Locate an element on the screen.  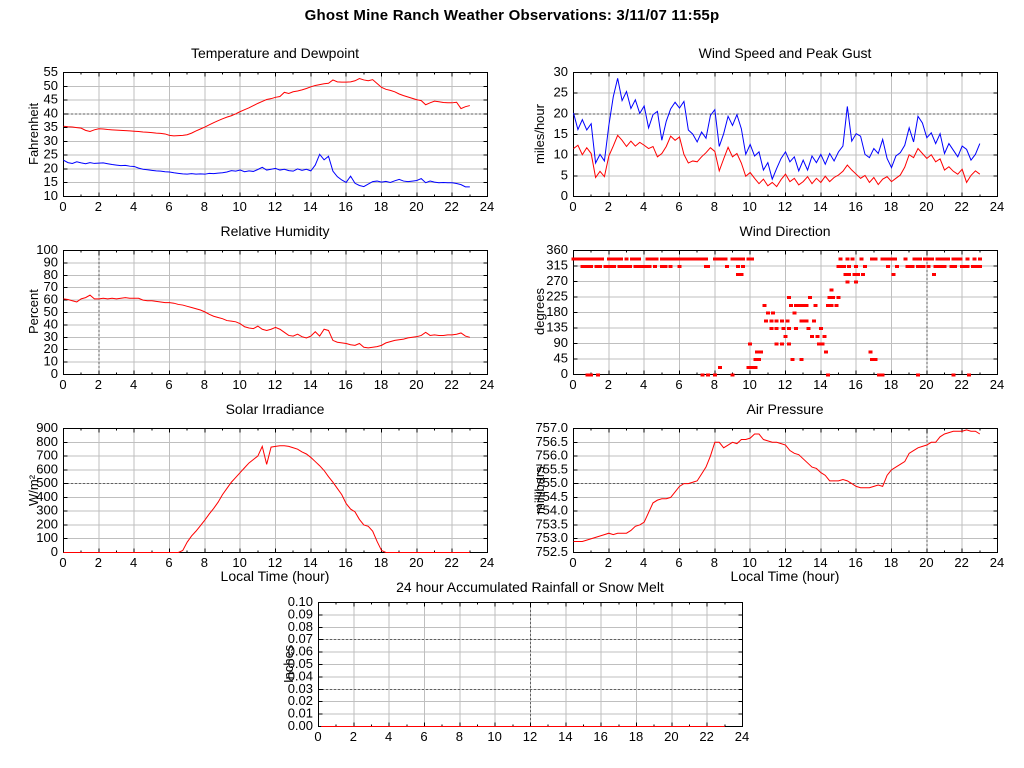
y-tick-label: 700 is located at coordinates (47, 455).